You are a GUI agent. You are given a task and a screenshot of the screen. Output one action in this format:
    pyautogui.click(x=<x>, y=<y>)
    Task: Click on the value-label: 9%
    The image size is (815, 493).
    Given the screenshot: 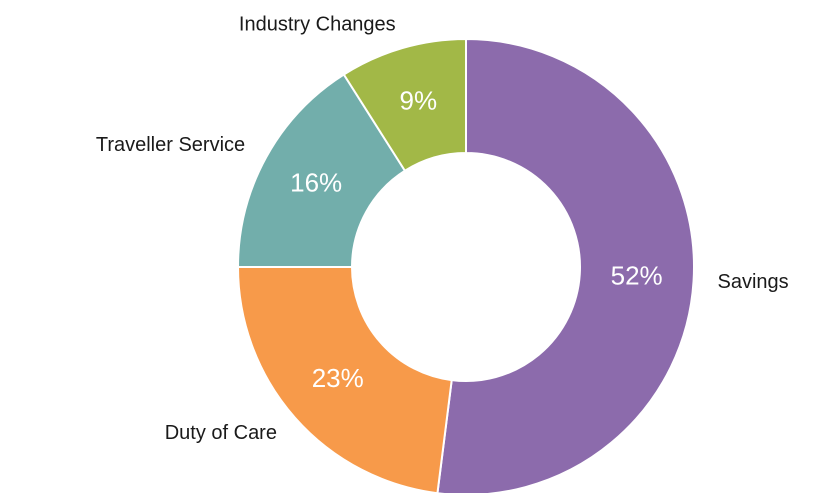 What is the action you would take?
    pyautogui.click(x=419, y=101)
    